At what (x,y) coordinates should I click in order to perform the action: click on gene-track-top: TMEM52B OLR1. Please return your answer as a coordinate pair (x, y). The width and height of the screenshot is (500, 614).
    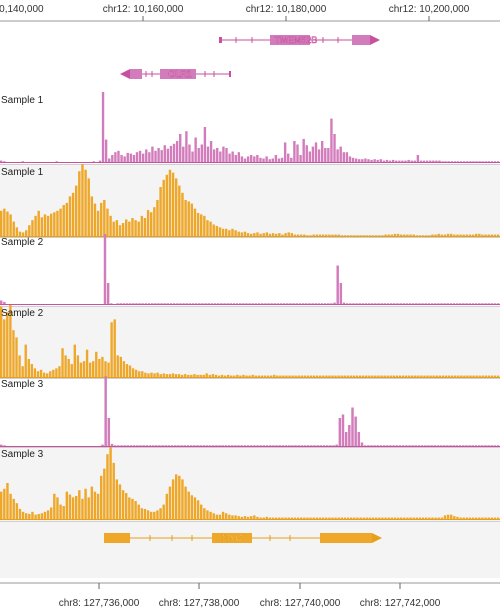
    Looking at the image, I should click on (250, 57).